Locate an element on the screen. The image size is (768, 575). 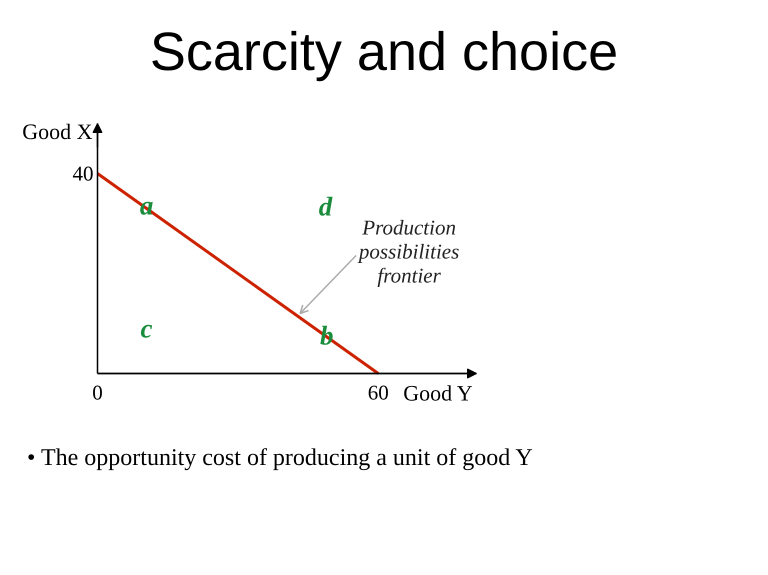
annotation: Production possibilities frontier is located at coordinates (408, 252).